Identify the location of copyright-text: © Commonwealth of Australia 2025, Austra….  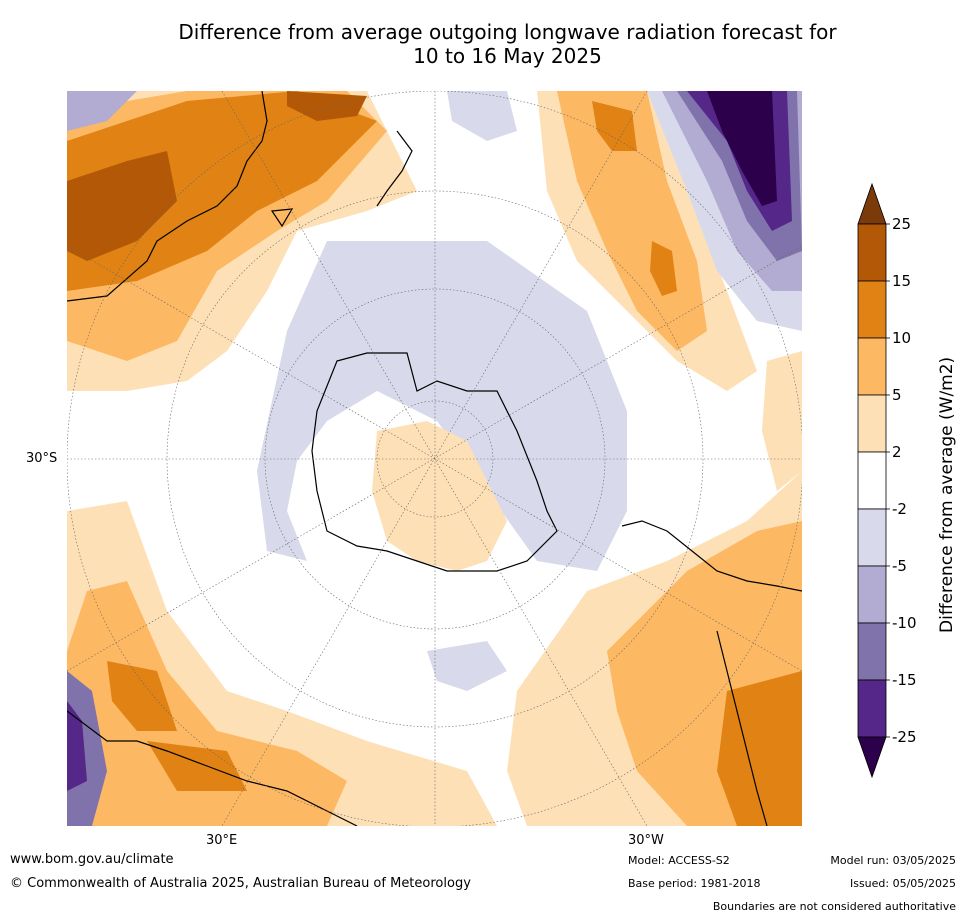
(240, 883).